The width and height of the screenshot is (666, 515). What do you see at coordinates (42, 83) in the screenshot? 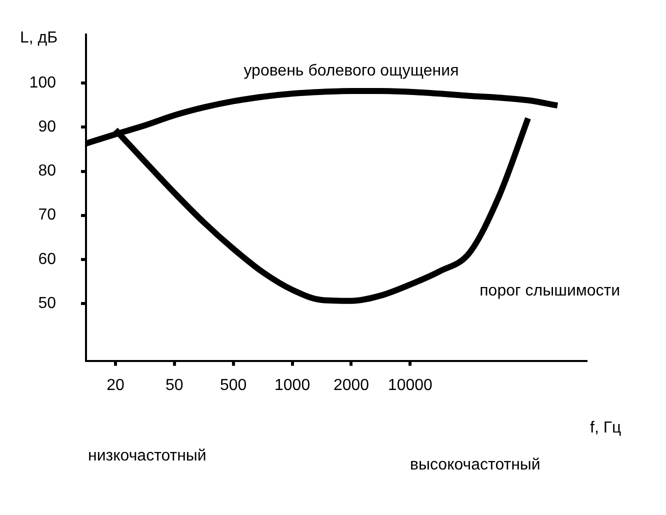
I see `y-tick-label: 100` at bounding box center [42, 83].